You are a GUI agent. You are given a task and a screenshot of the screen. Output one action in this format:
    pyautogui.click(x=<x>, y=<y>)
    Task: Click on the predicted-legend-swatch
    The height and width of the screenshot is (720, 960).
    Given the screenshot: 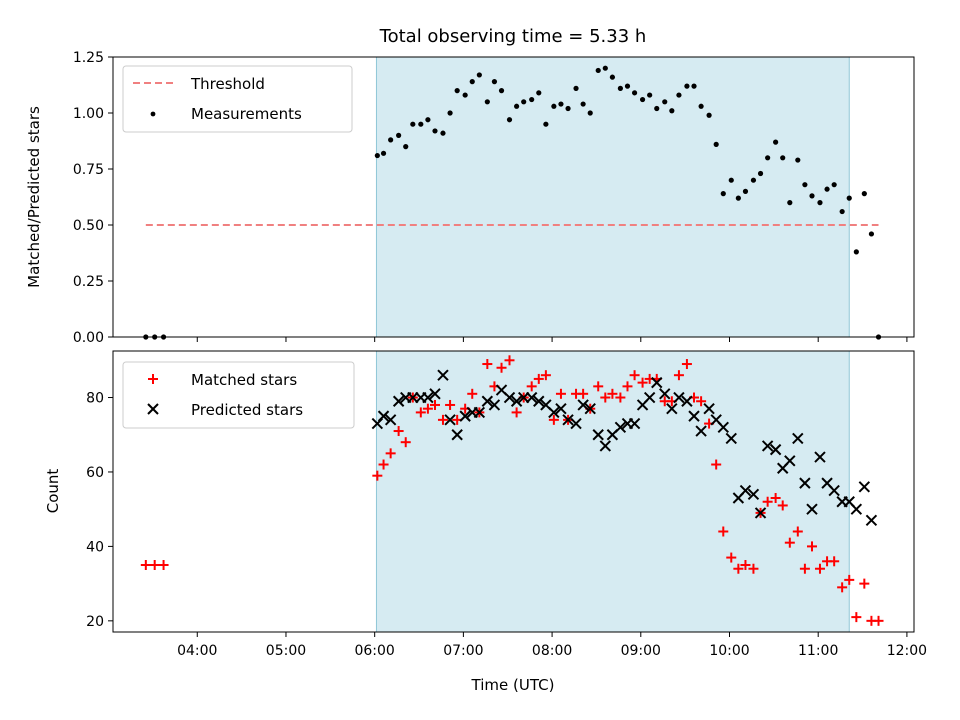 What is the action you would take?
    pyautogui.click(x=153, y=409)
    